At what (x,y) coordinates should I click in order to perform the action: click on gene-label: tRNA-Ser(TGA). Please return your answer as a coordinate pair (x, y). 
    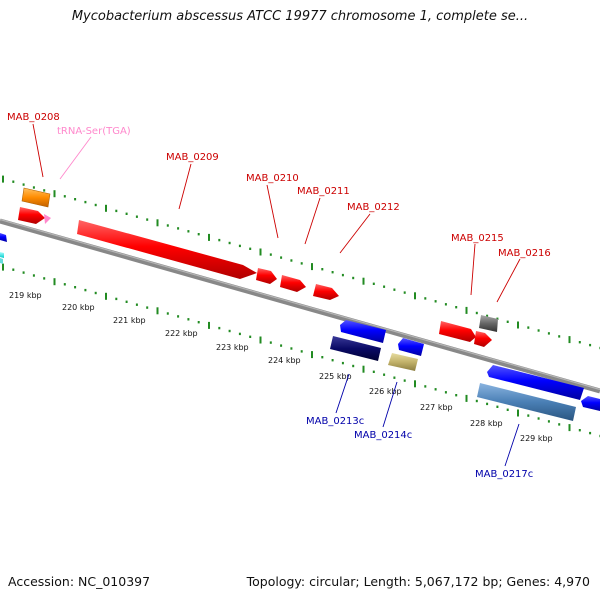
    Looking at the image, I should click on (94, 131).